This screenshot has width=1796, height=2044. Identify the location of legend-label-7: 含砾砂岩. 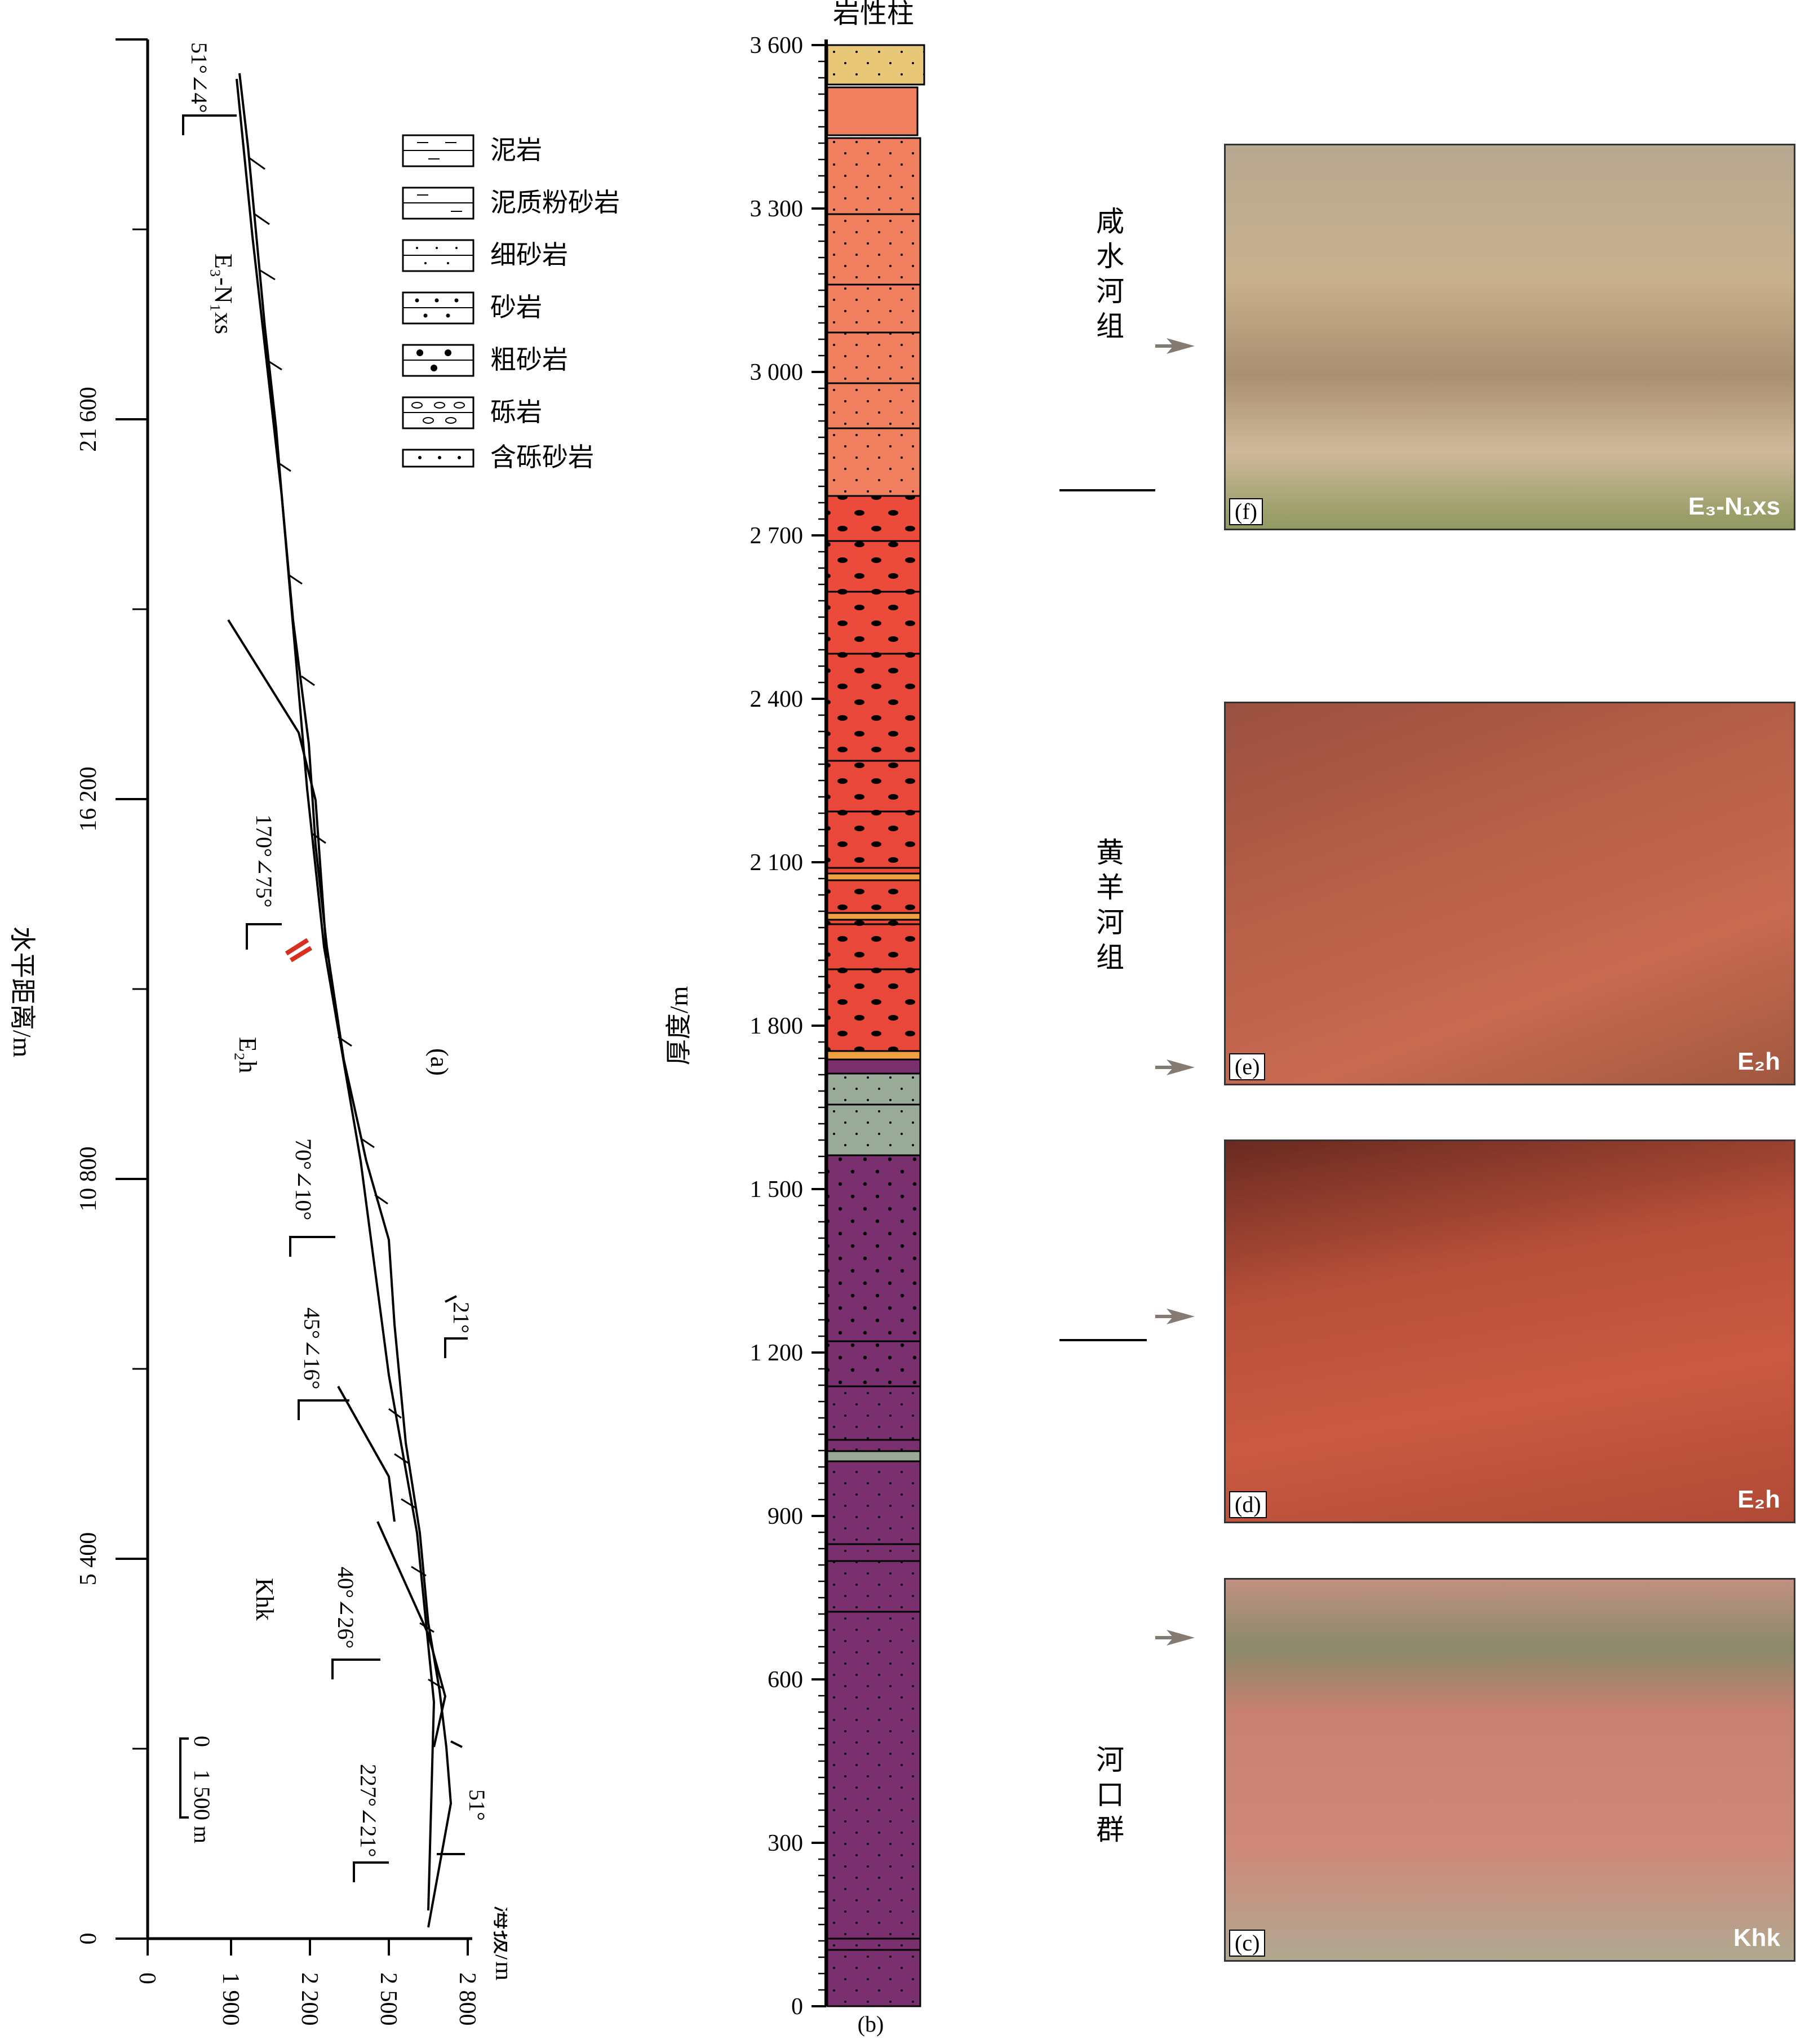
(542, 457).